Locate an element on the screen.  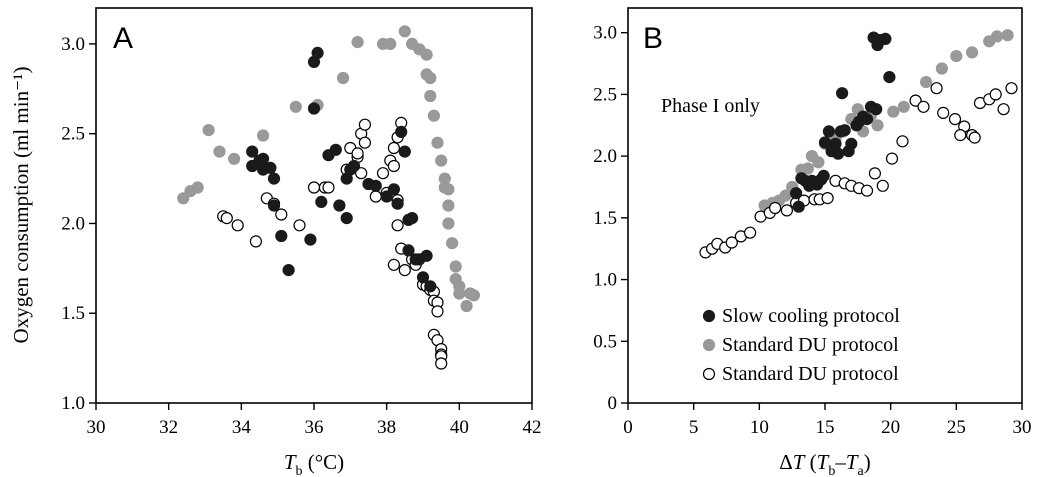
panel-b-x-tick-label: 15 is located at coordinates (825, 427).